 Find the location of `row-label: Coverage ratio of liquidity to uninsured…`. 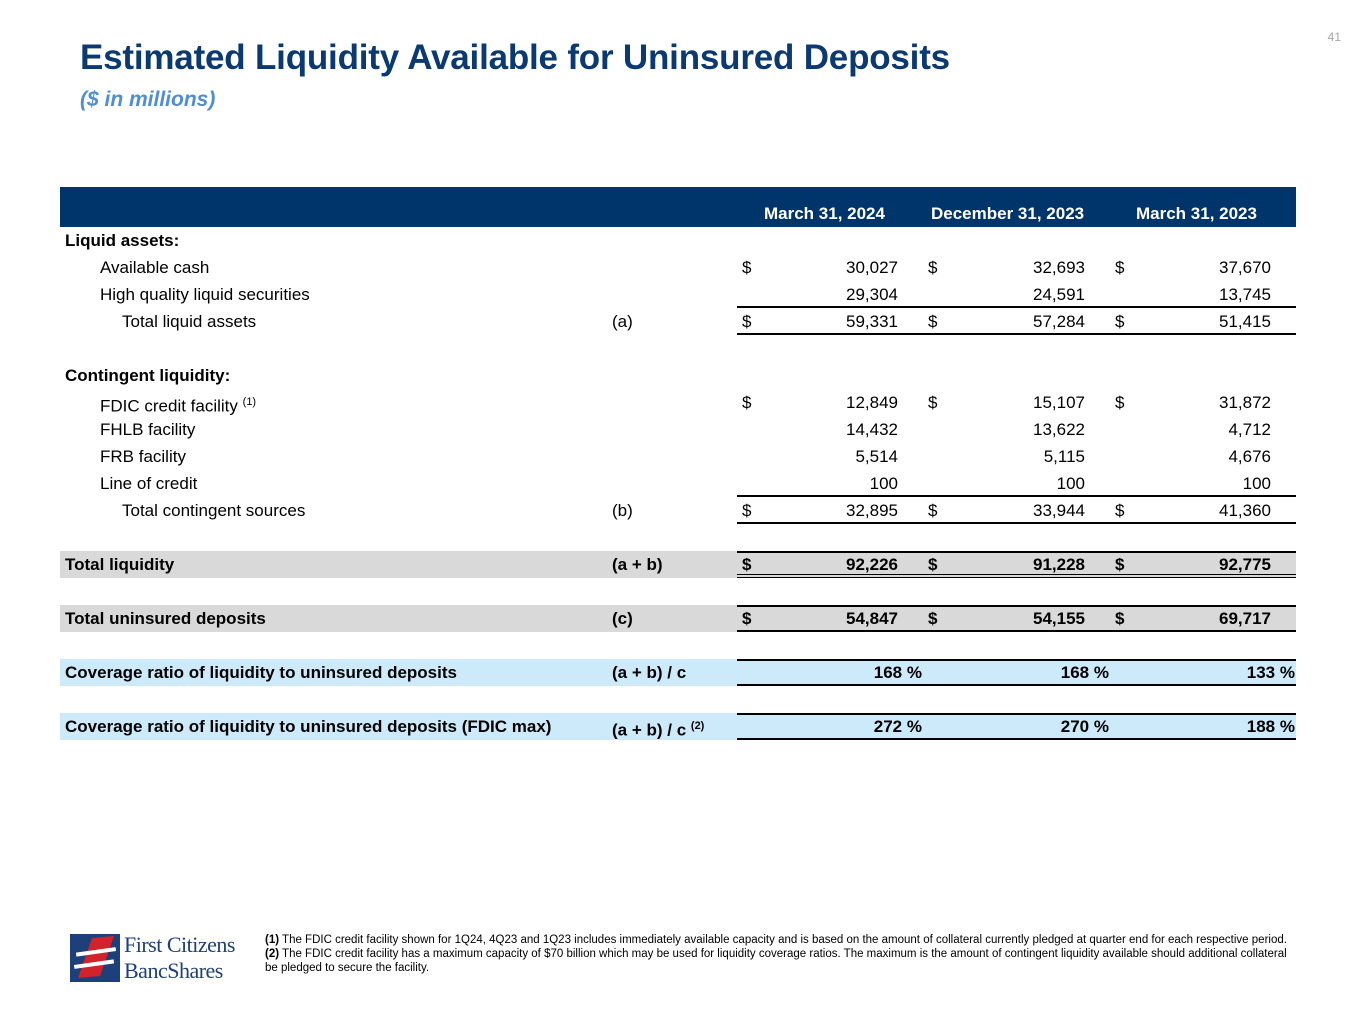

row-label: Coverage ratio of liquidity to uninsured… is located at coordinates (261, 672).